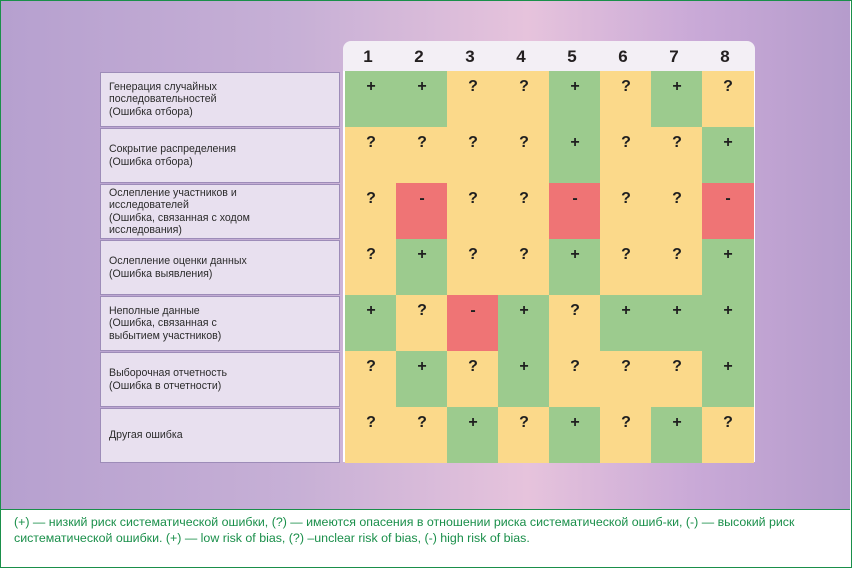 The height and width of the screenshot is (568, 852). Describe the element at coordinates (524, 435) in the screenshot. I see `cell-r7-c4: ?` at that location.